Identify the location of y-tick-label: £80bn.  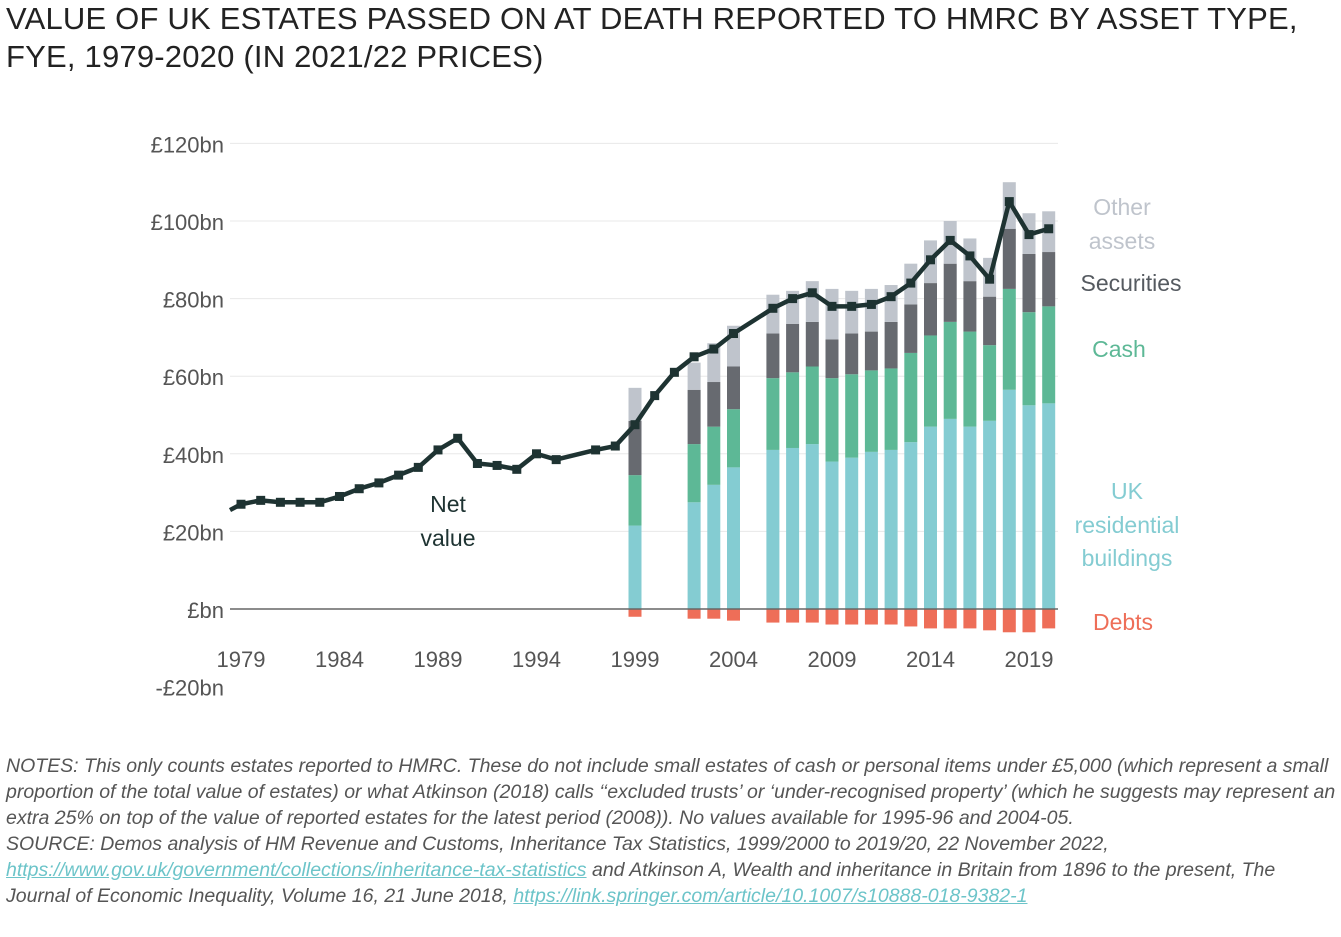
(193, 300).